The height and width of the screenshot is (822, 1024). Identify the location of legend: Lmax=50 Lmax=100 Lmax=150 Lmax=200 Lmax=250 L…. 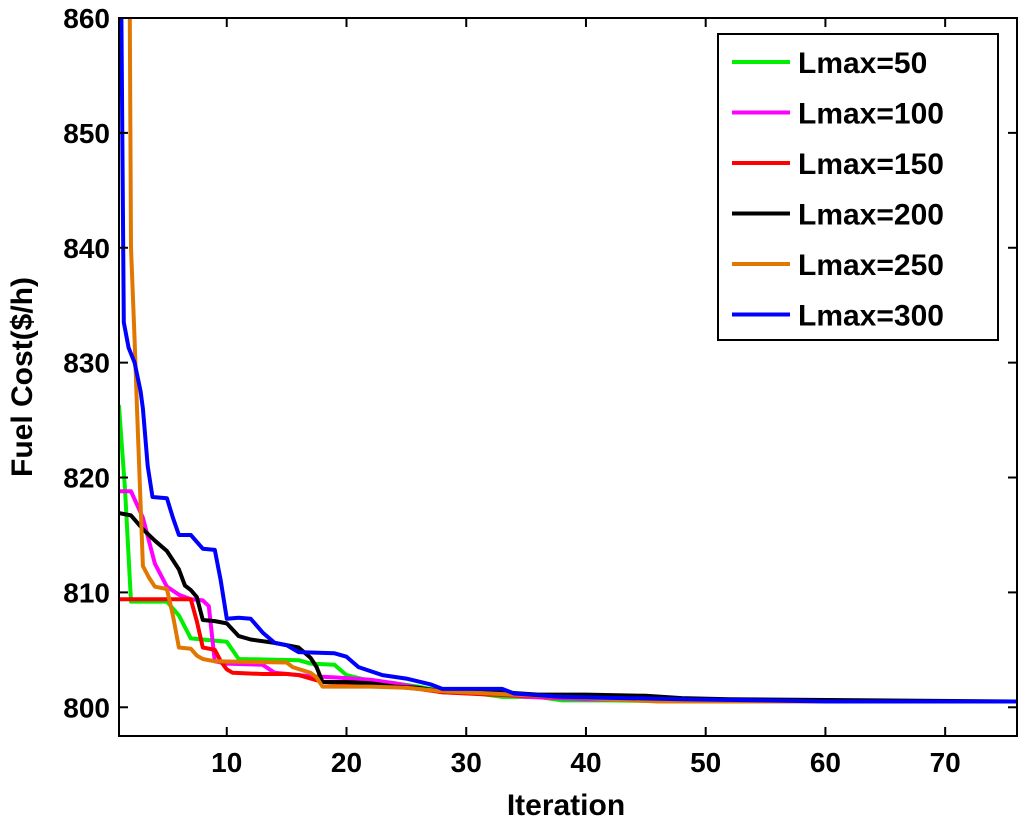
(858, 187).